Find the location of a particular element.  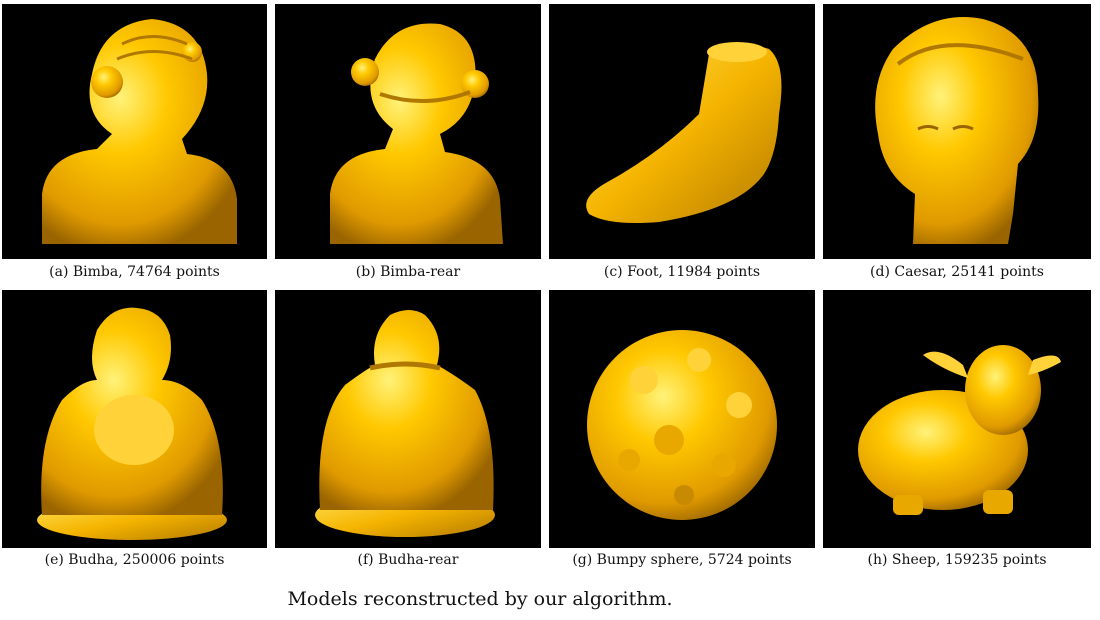

figure-f-budha-rear is located at coordinates (408, 419).